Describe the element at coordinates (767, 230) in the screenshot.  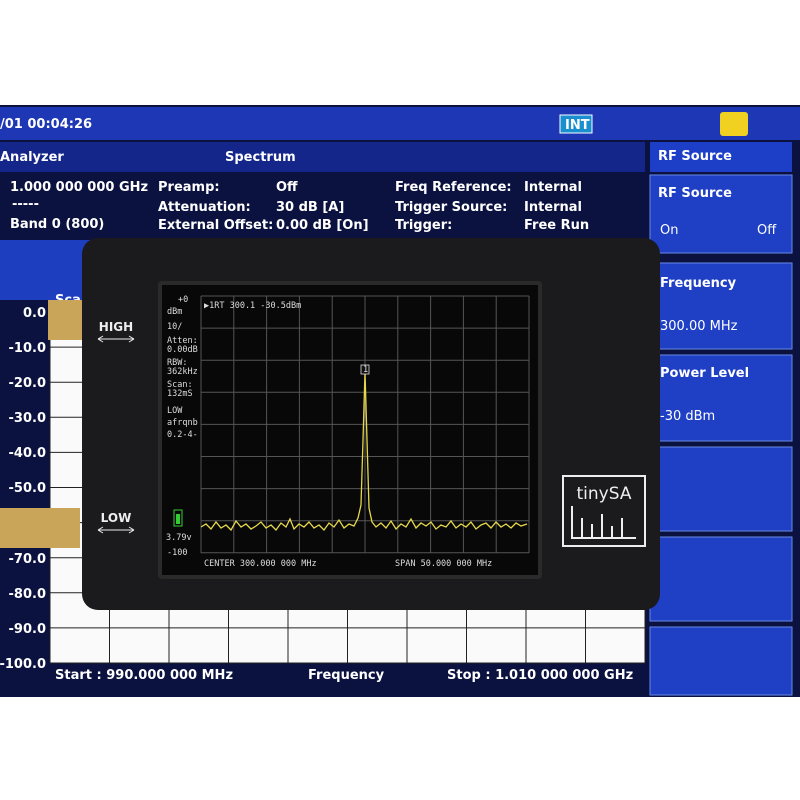
I see `source-off: Off` at that location.